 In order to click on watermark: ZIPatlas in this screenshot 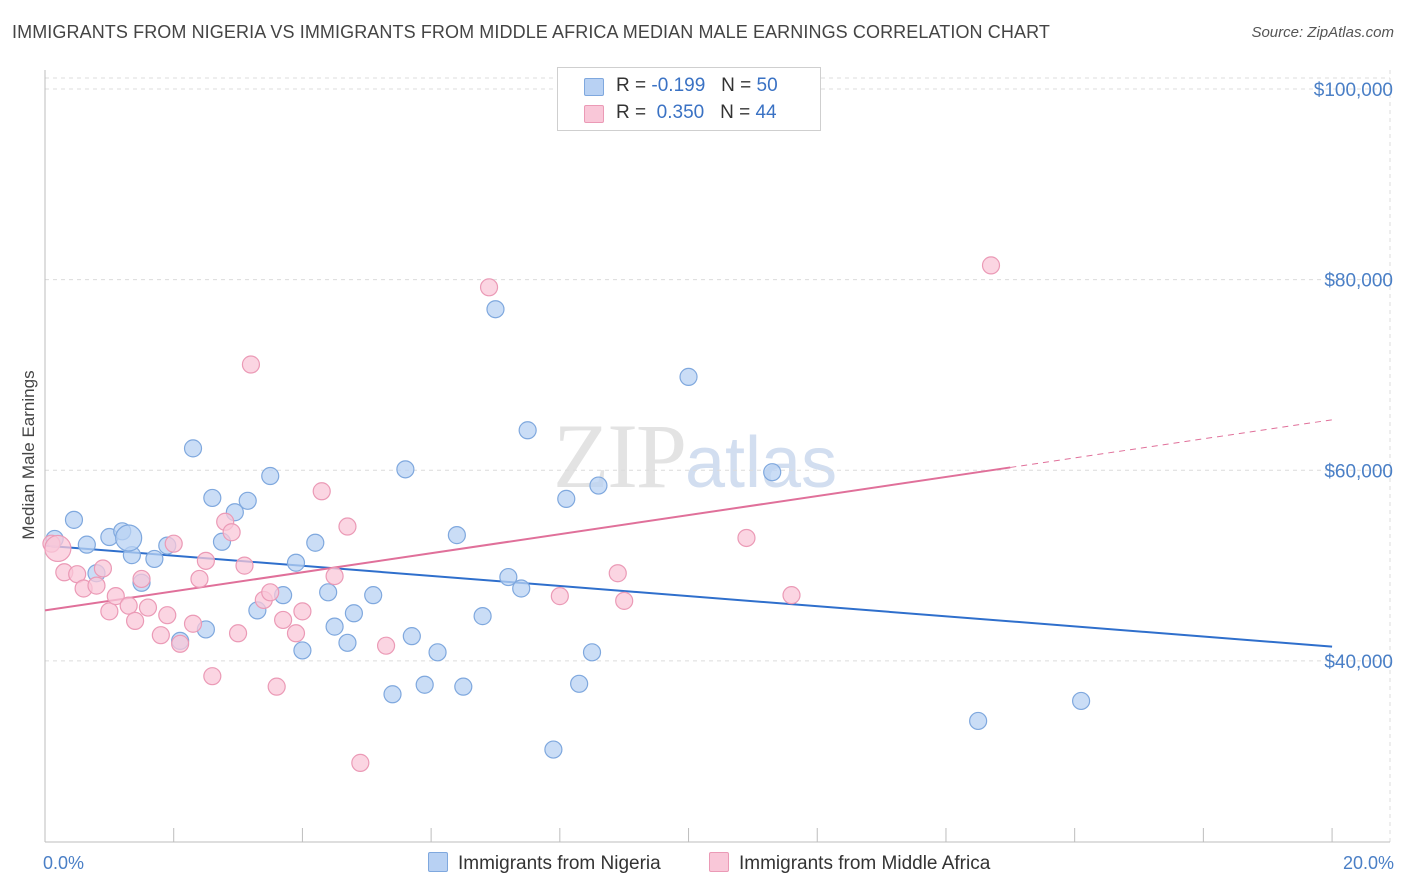, I will do `click(695, 456)`.